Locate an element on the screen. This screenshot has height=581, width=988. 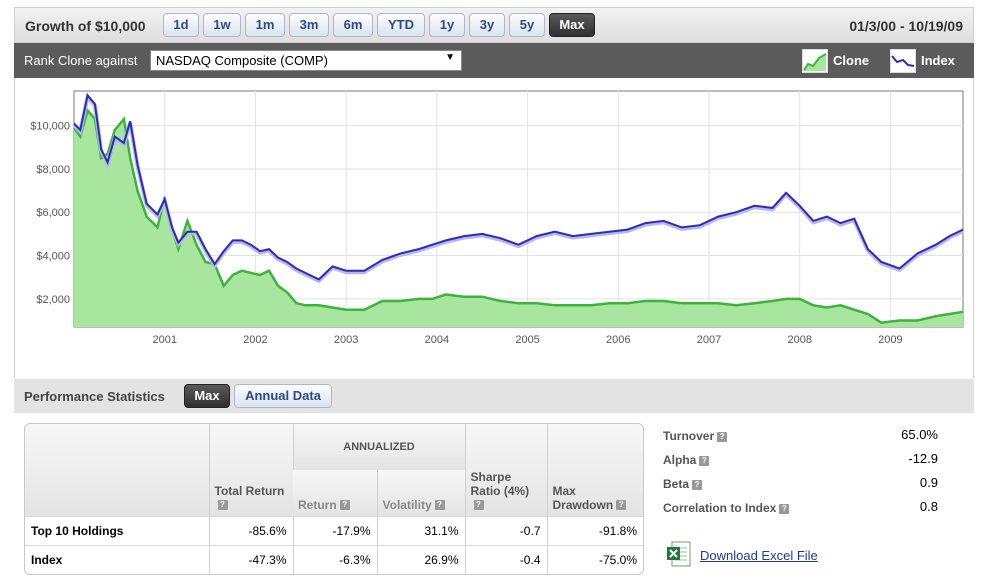
col-return: Return? is located at coordinates (335, 493).